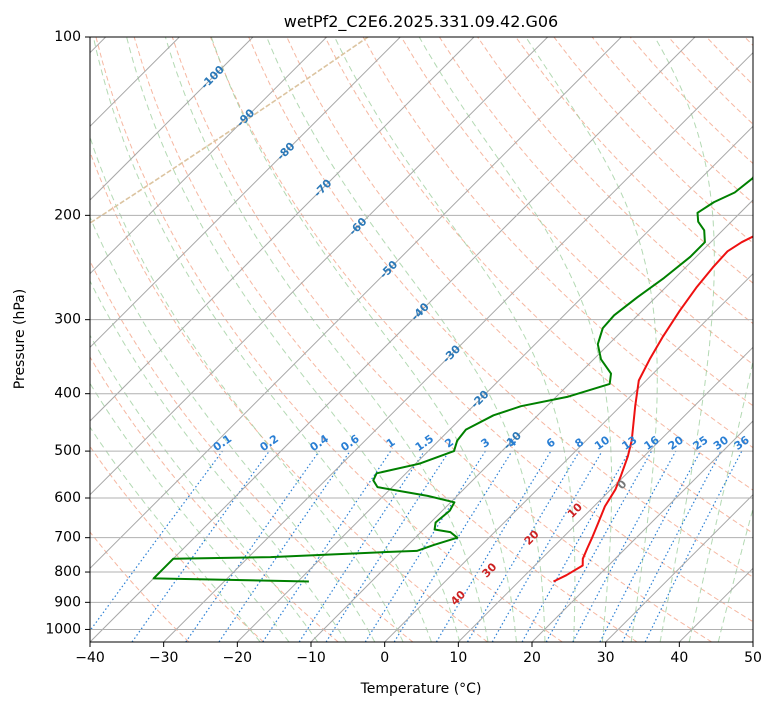  Describe the element at coordinates (384, 658) in the screenshot. I see `x-tick-label: 0` at that location.